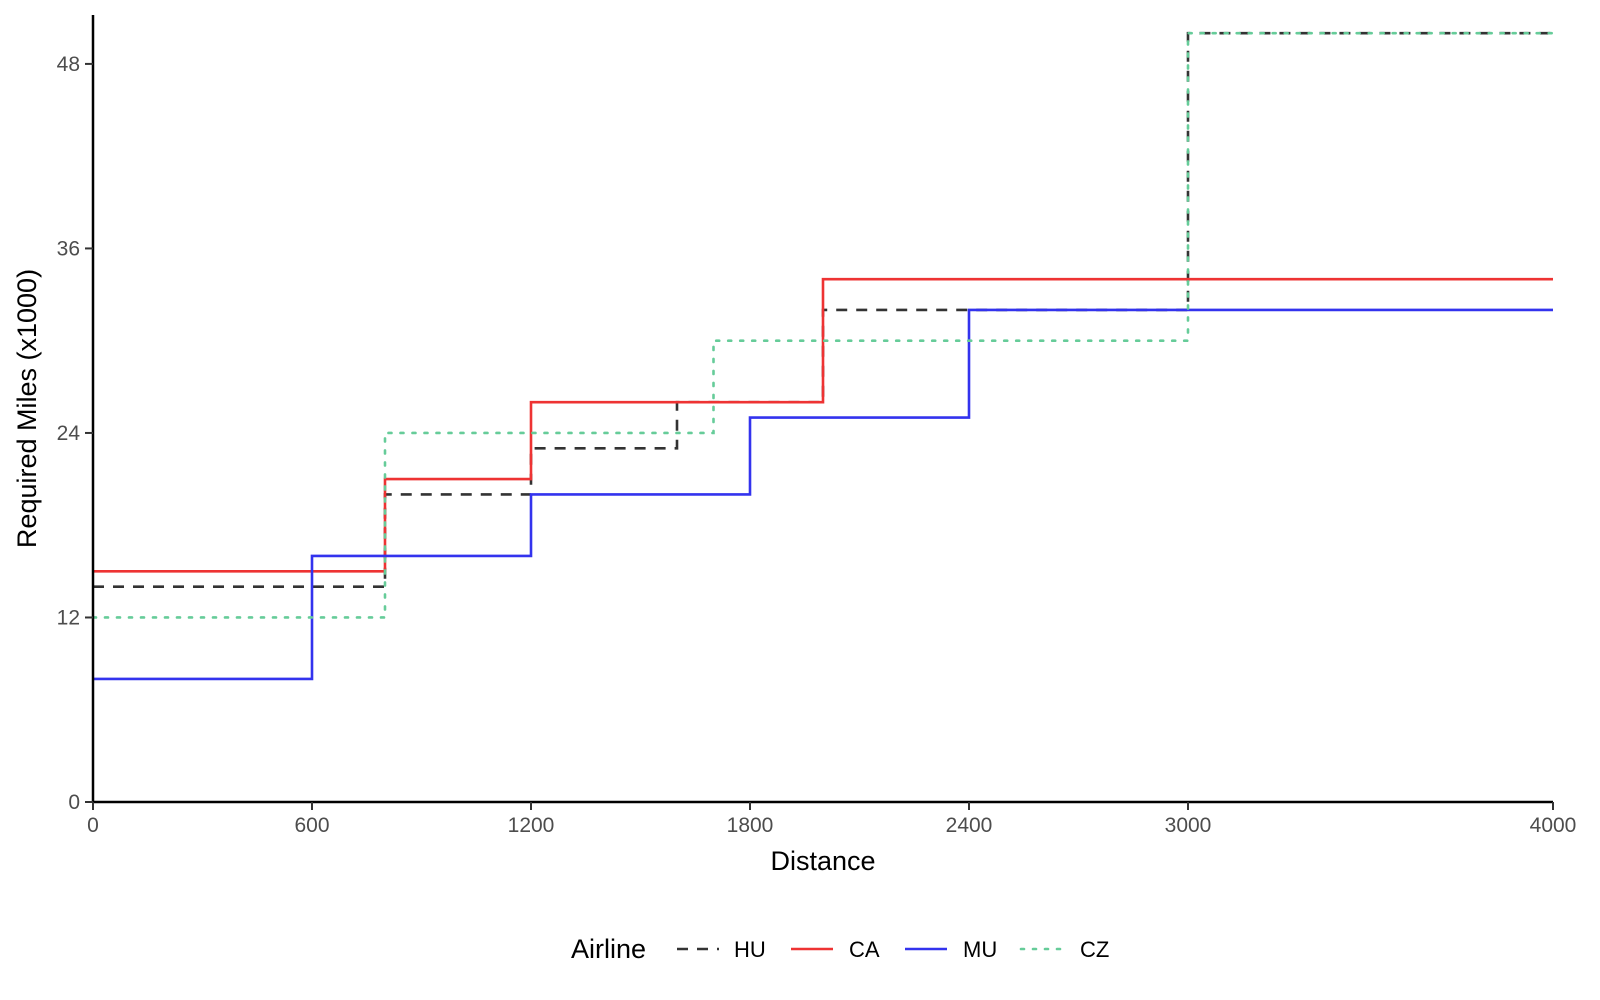 Image resolution: width=1600 pixels, height=1000 pixels. Describe the element at coordinates (608, 949) in the screenshot. I see `legend-title: Airline` at that location.